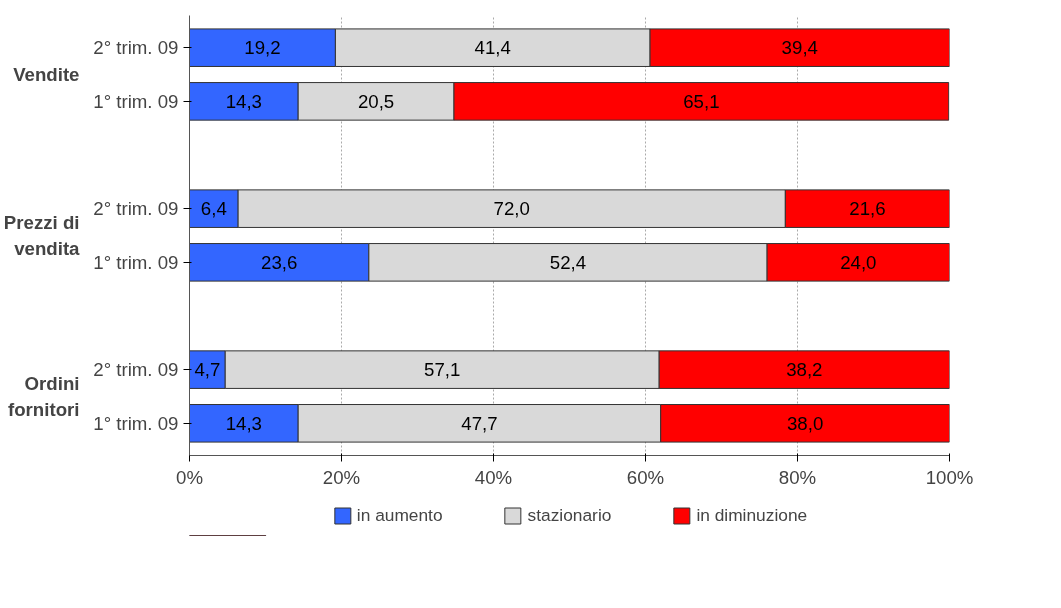 The width and height of the screenshot is (1061, 608). What do you see at coordinates (492, 48) in the screenshot?
I see `data-label: 41,4` at bounding box center [492, 48].